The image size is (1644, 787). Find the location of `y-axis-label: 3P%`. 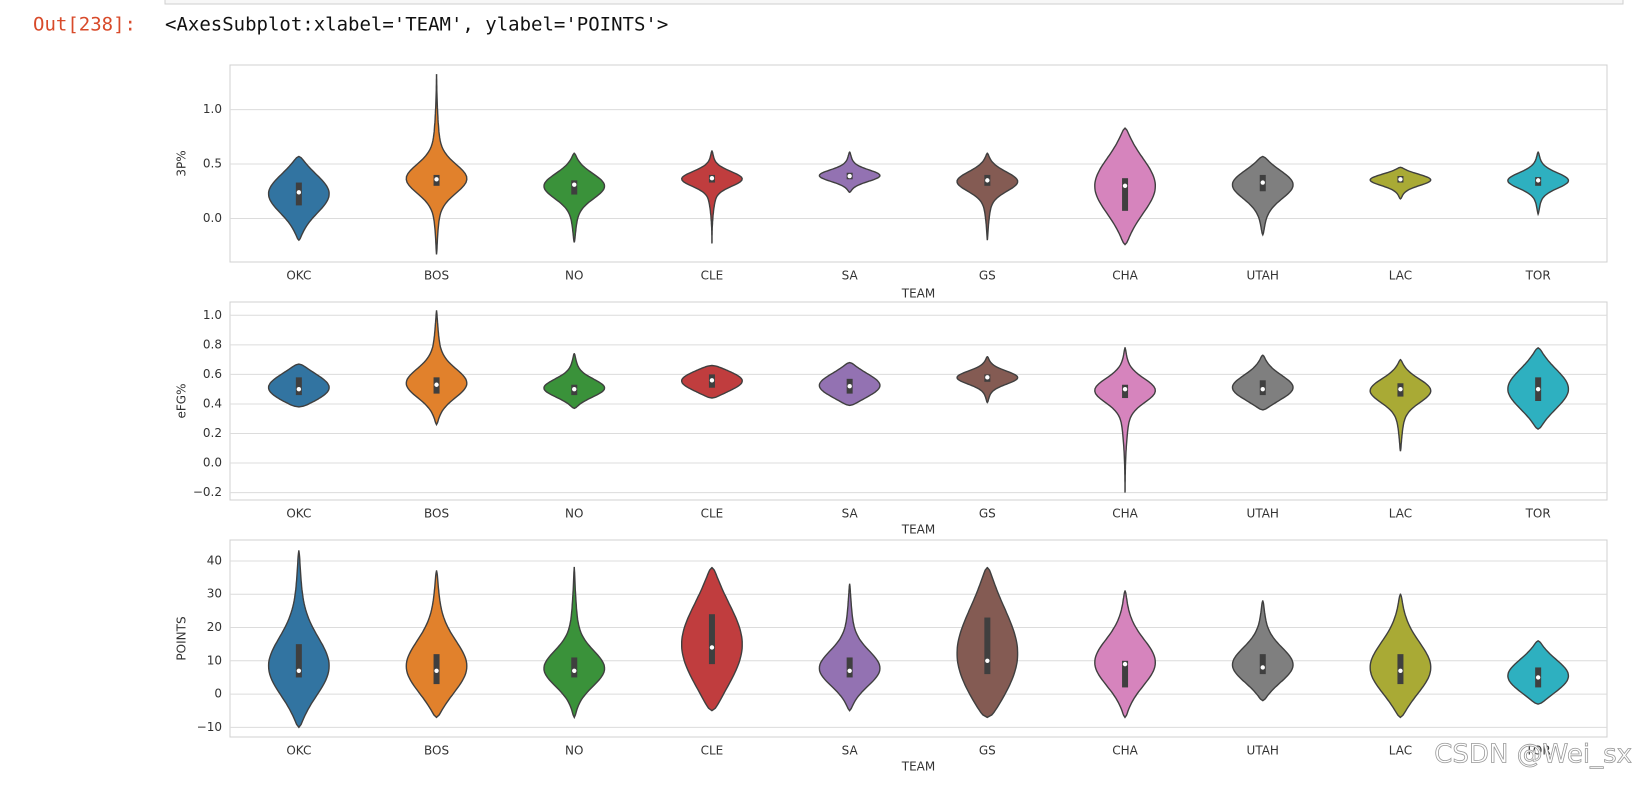

y-axis-label: 3P% is located at coordinates (182, 163).